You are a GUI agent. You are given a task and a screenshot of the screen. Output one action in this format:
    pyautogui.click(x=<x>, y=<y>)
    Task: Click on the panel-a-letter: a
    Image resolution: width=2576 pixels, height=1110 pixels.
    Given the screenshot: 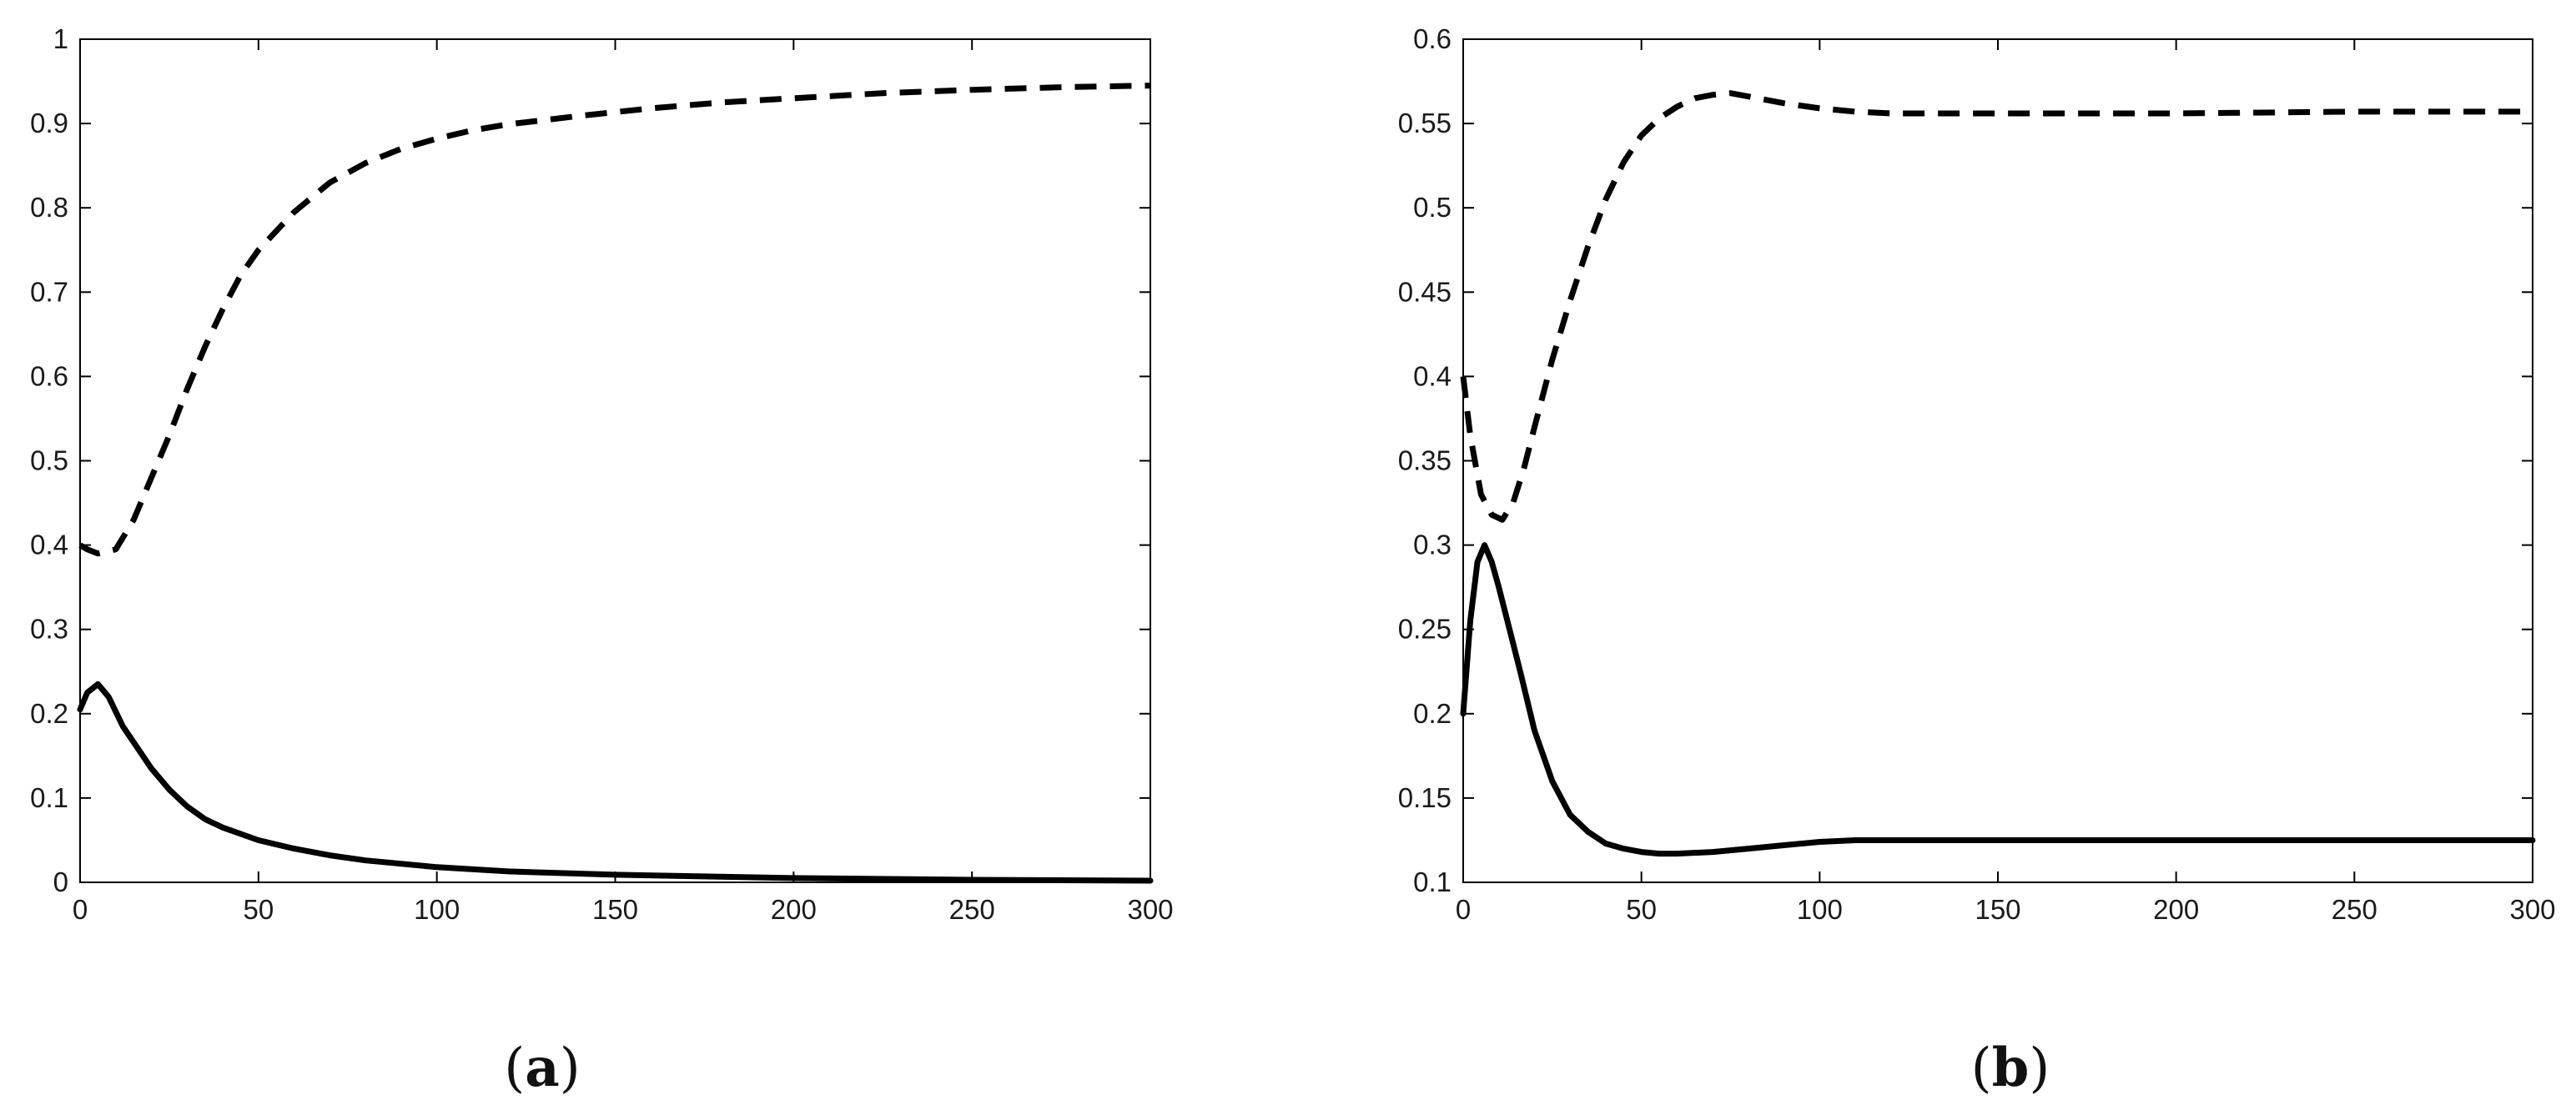 What is the action you would take?
    pyautogui.click(x=542, y=1068)
    